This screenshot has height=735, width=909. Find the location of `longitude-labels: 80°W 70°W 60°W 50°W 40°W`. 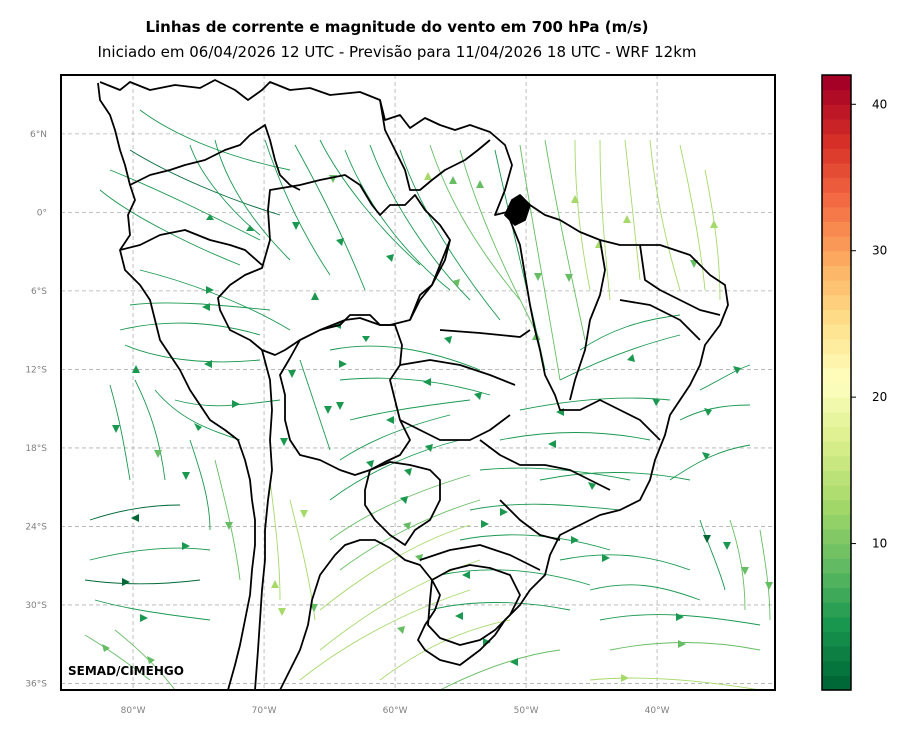

longitude-labels: 80°W 70°W 60°W 50°W 40°W is located at coordinates (395, 711).